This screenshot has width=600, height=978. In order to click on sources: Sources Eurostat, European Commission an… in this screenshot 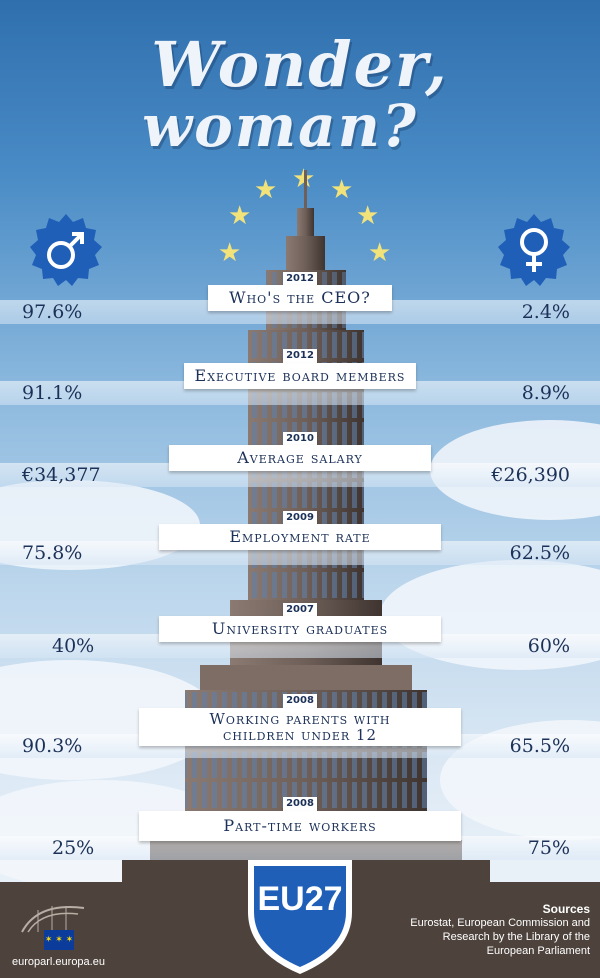, I will do `click(490, 930)`.